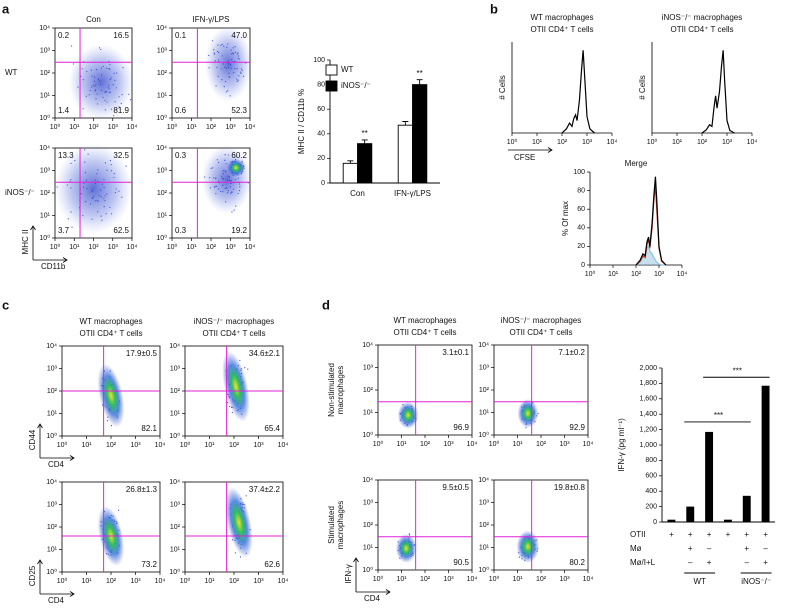 The height and width of the screenshot is (612, 788). Describe the element at coordinates (321, 109) in the screenshot. I see `y-tick-label: 60` at that location.